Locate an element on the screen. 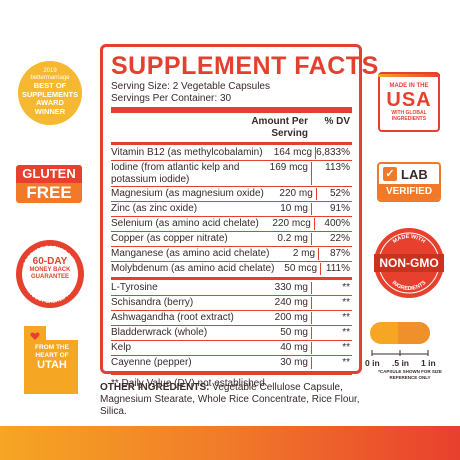 Image resolution: width=460 pixels, height=460 pixels. nutrient-amount: 169 mcg is located at coordinates (282, 173).